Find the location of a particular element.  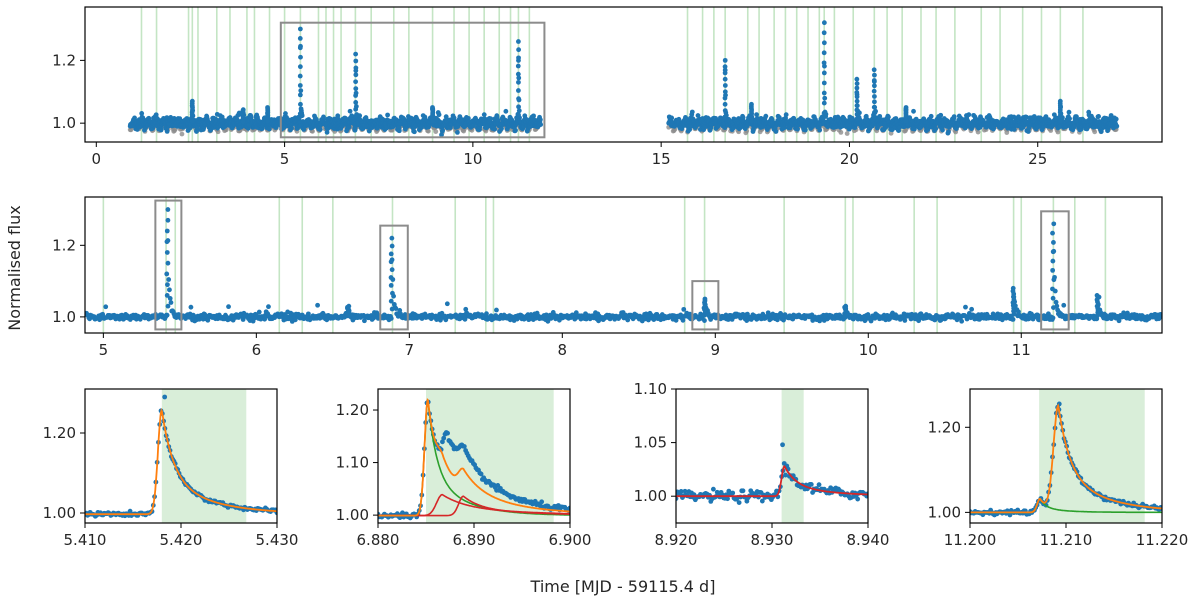

data-points is located at coordinates (623, 90).